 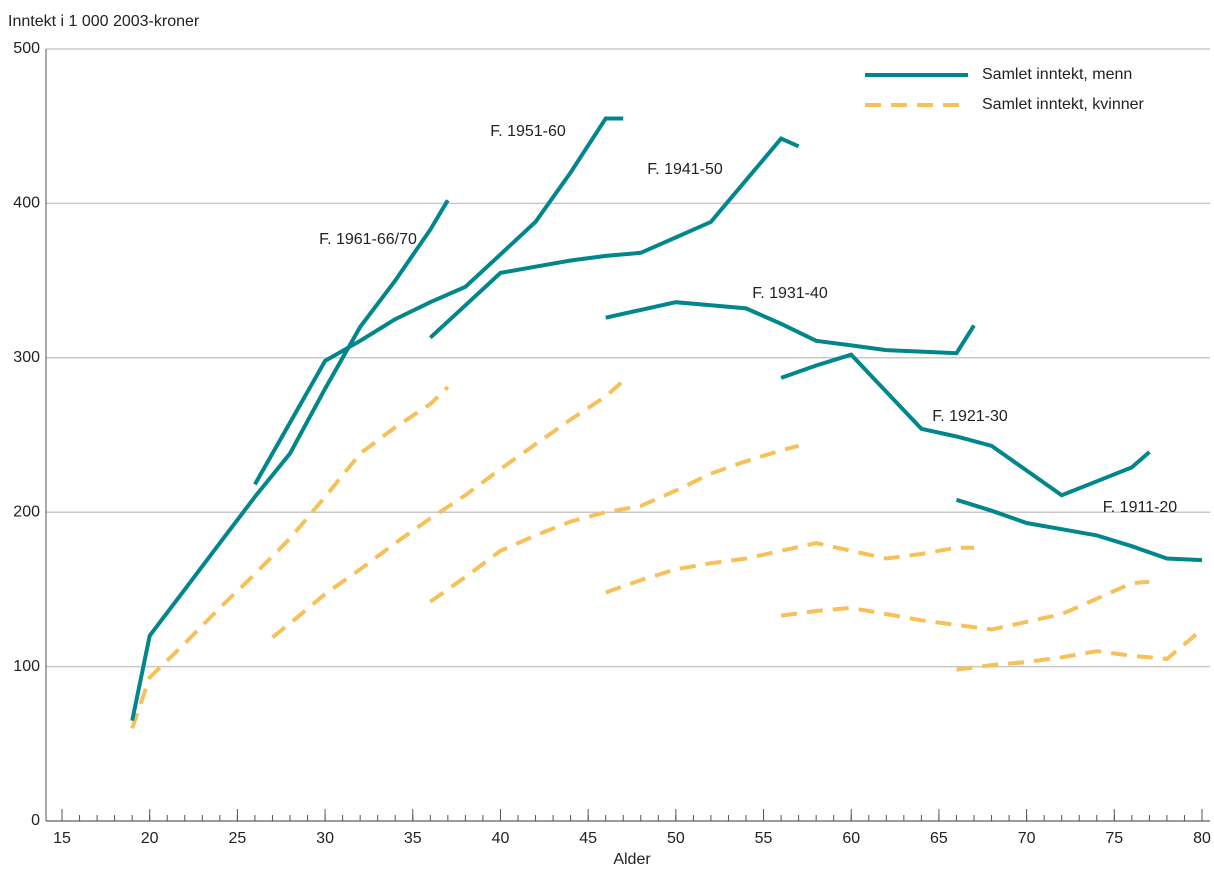 What do you see at coordinates (26, 357) in the screenshot?
I see `y-tick-label: 300` at bounding box center [26, 357].